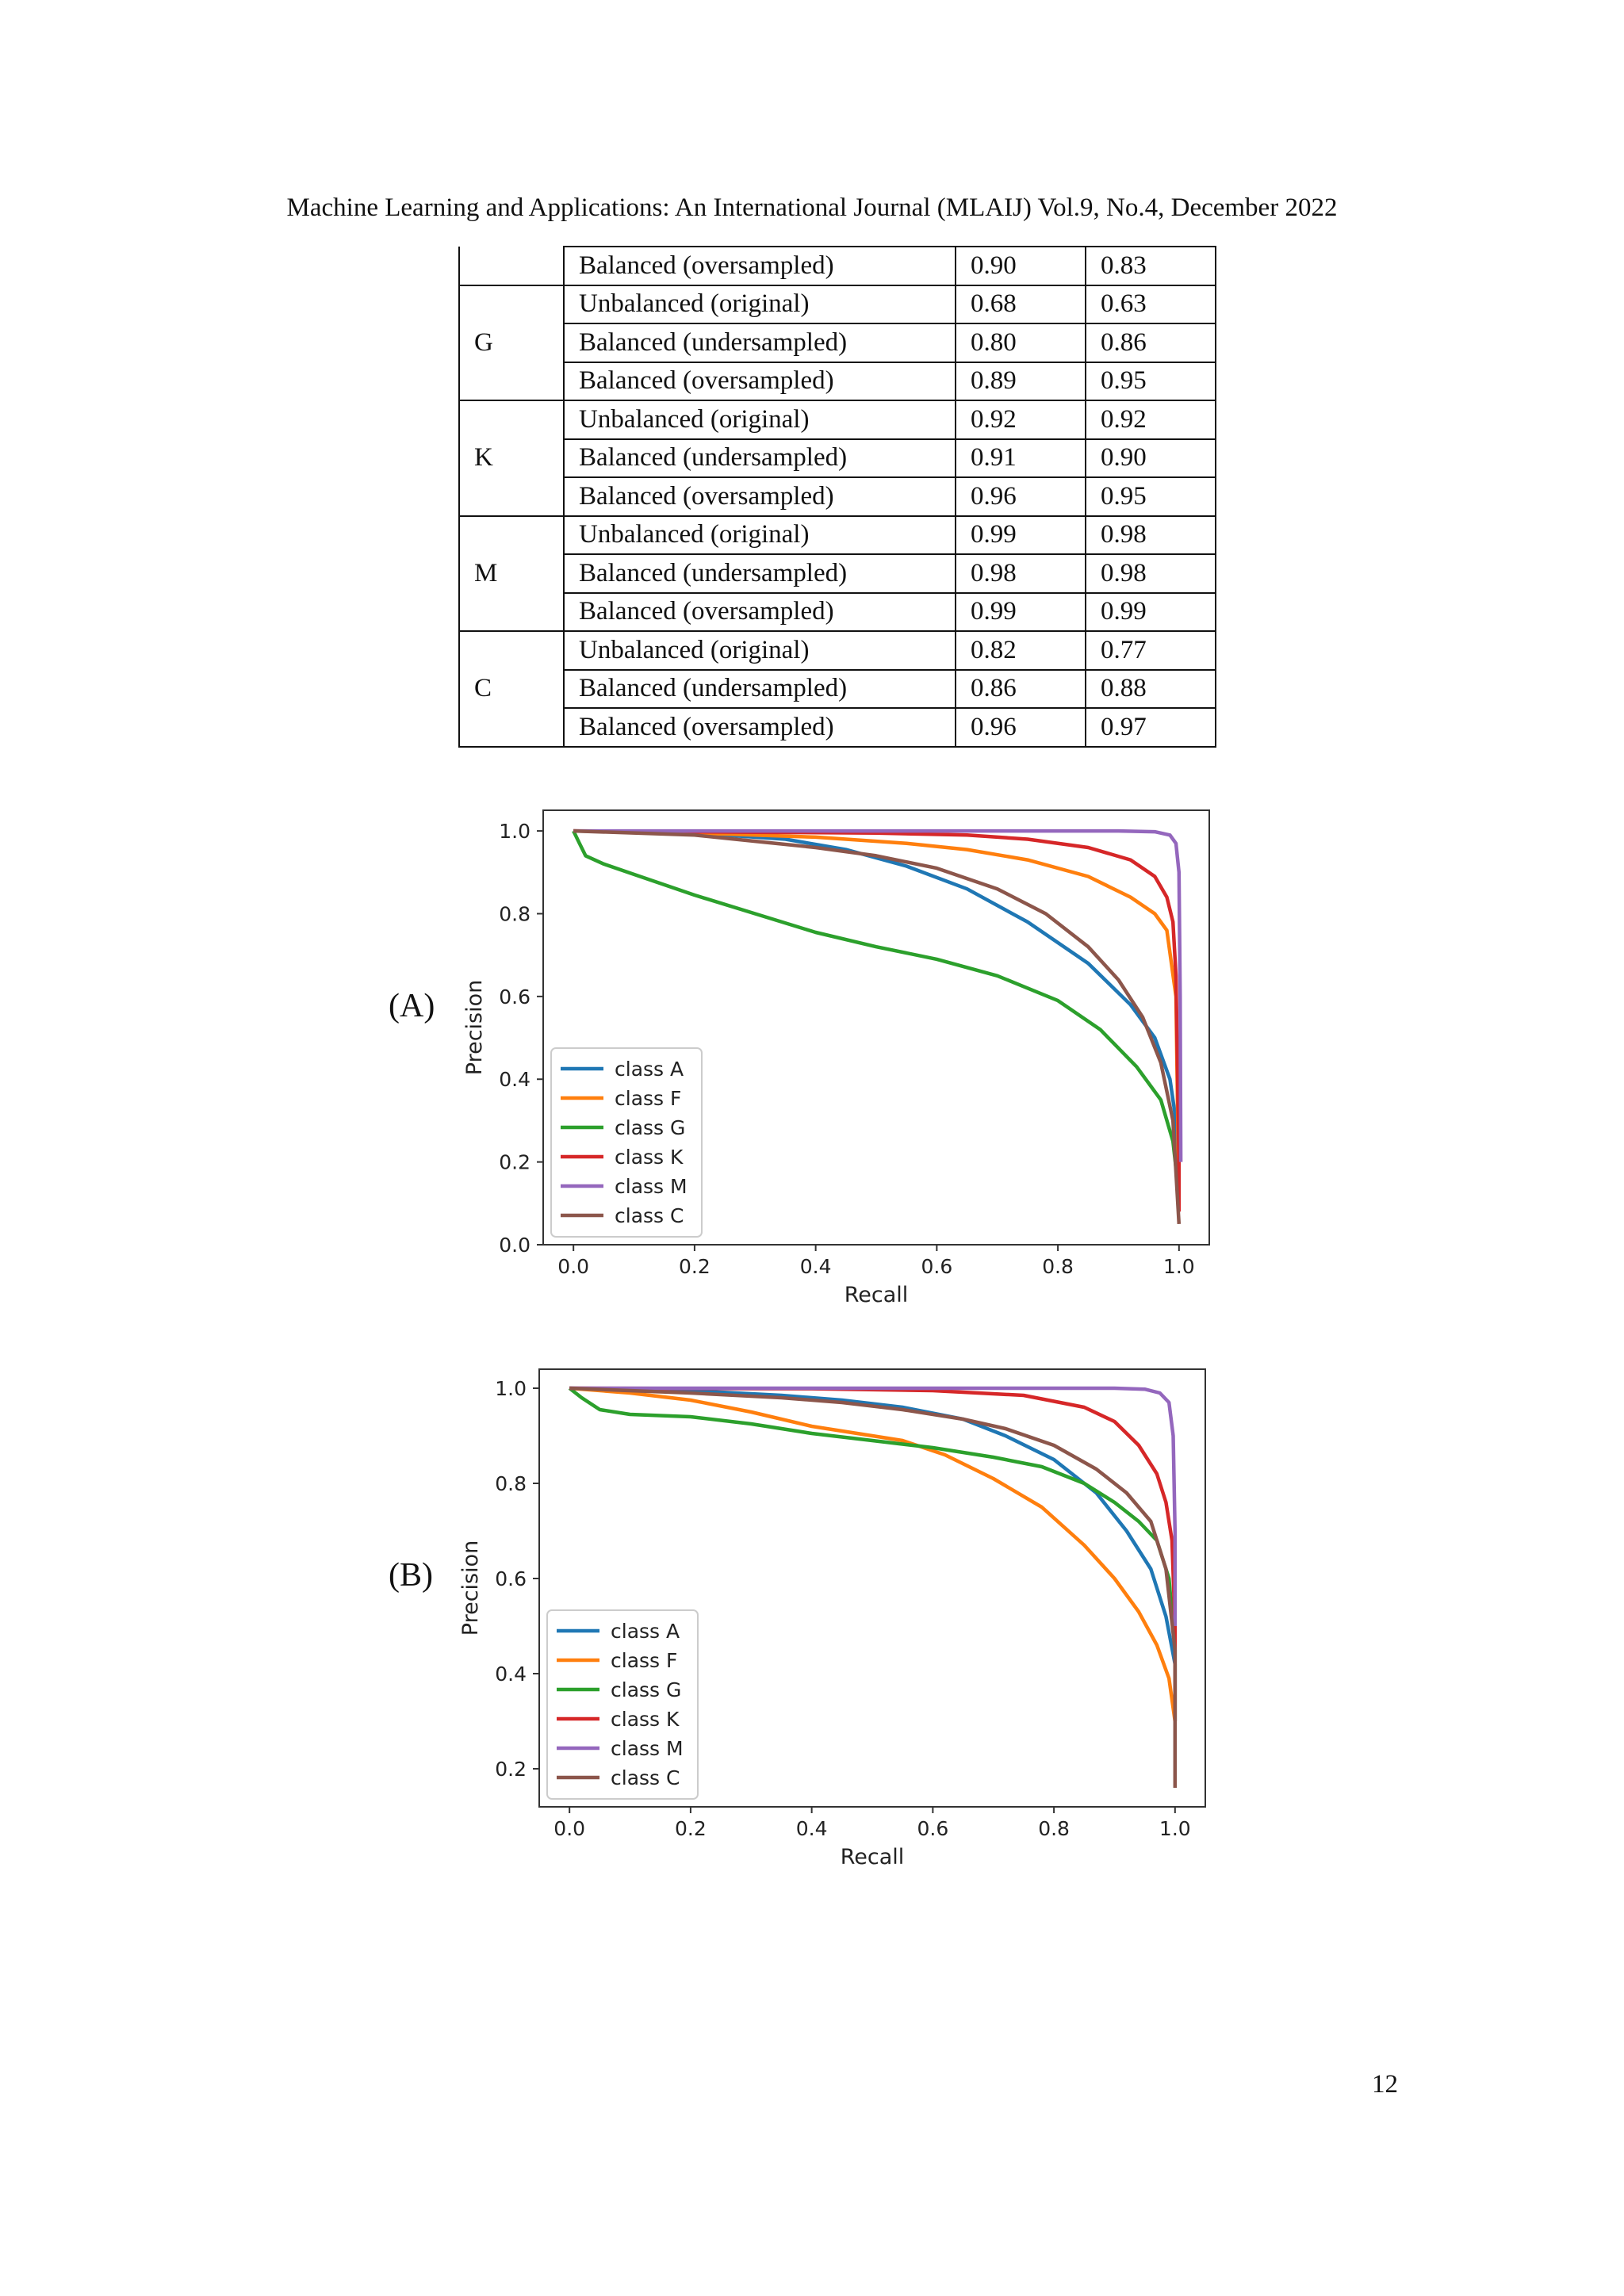 The image size is (1624, 2296). Describe the element at coordinates (837, 612) in the screenshot. I see `table-row: Balanced (oversampled) 0.99 0.99` at that location.